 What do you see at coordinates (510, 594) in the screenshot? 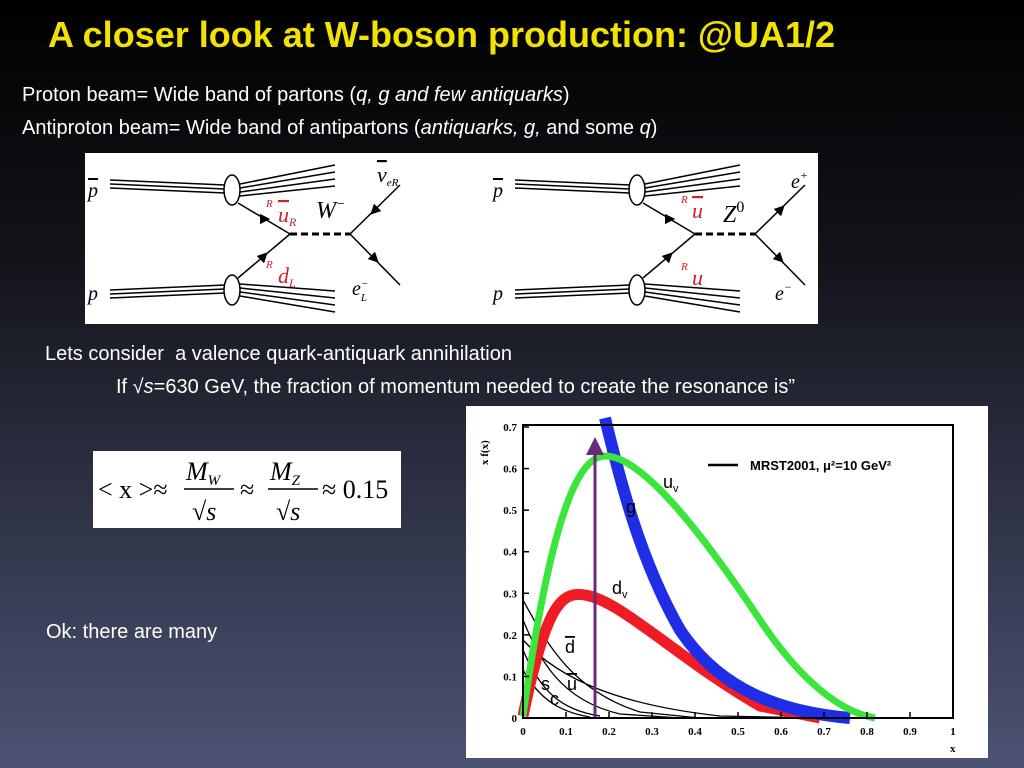
I see `y-tick-label: 0.3` at bounding box center [510, 594].